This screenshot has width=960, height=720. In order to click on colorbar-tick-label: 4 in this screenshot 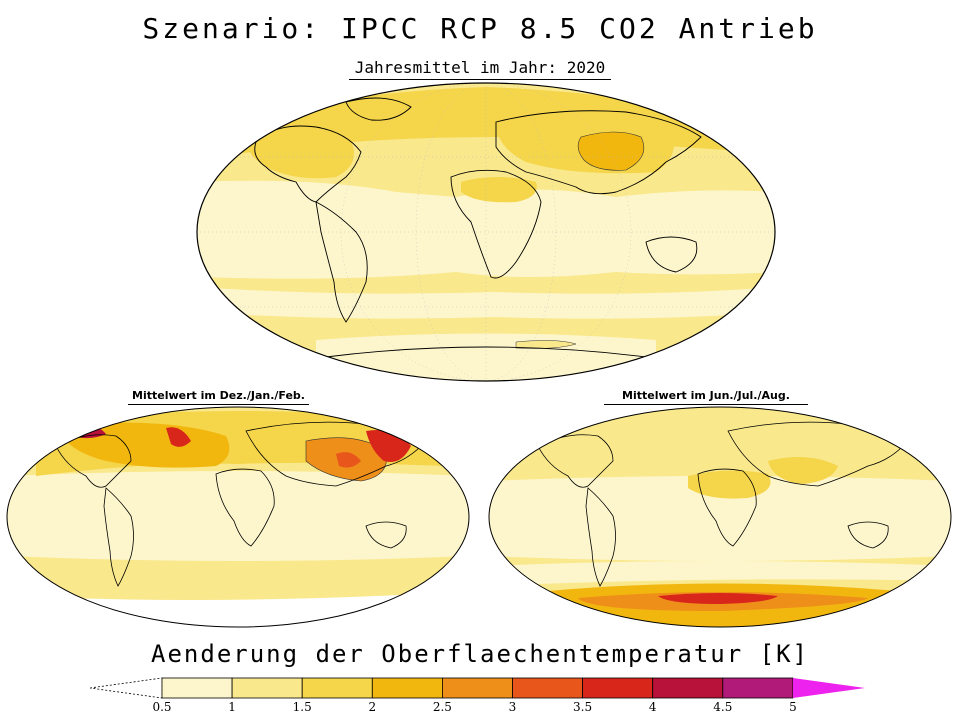, I will do `click(652, 707)`.